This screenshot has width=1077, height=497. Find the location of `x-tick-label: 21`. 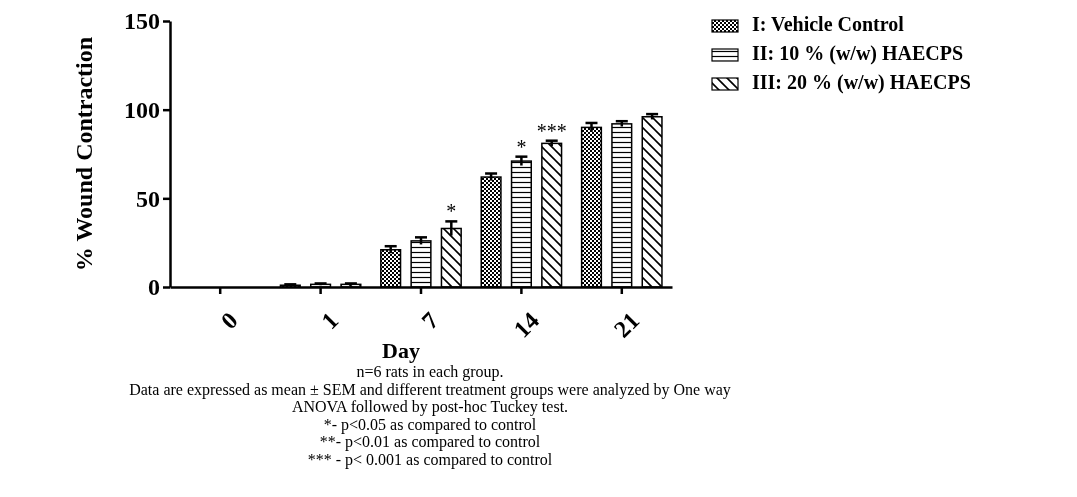

x-tick-label: 21 is located at coordinates (626, 325).